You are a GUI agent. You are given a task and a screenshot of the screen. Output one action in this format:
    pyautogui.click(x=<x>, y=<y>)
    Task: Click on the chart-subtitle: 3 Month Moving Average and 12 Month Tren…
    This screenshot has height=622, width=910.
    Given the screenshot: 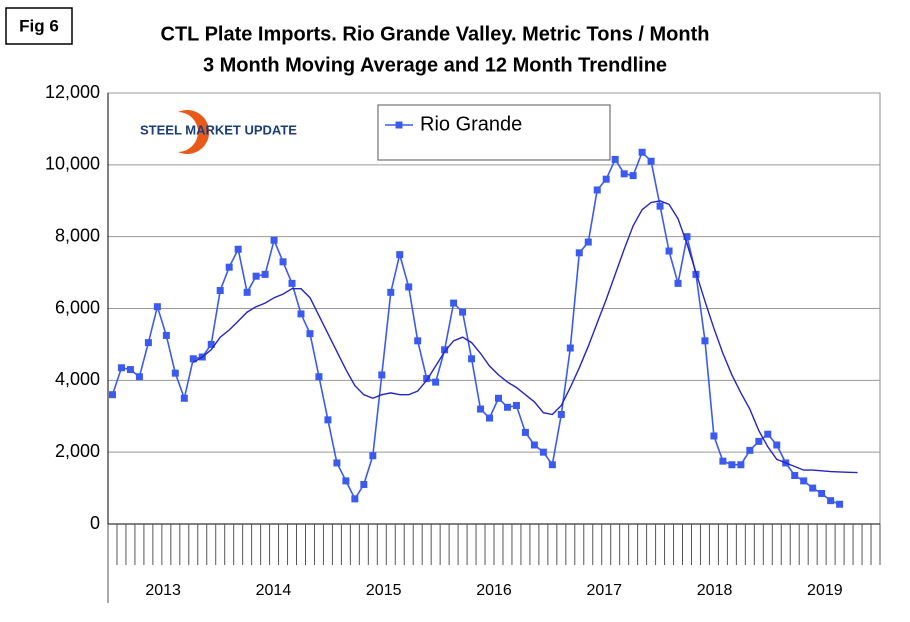 What is the action you would take?
    pyautogui.click(x=435, y=65)
    